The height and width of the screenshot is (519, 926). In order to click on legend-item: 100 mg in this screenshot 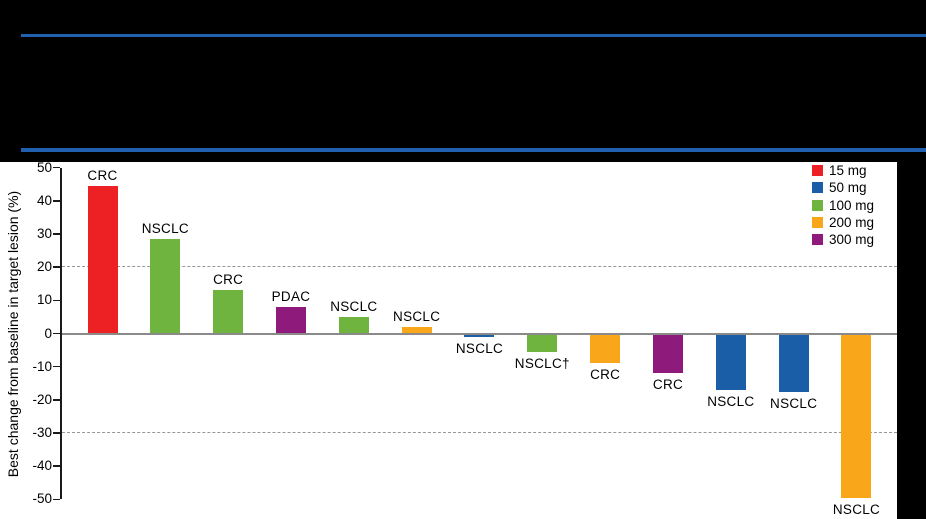, I will do `click(843, 205)`.